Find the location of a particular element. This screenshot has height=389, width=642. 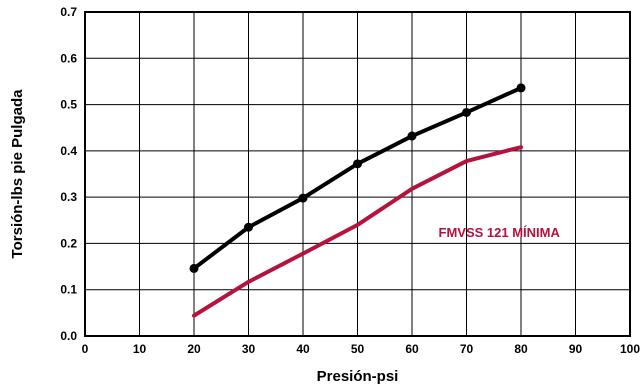

x-tick-label: 70 is located at coordinates (467, 349).